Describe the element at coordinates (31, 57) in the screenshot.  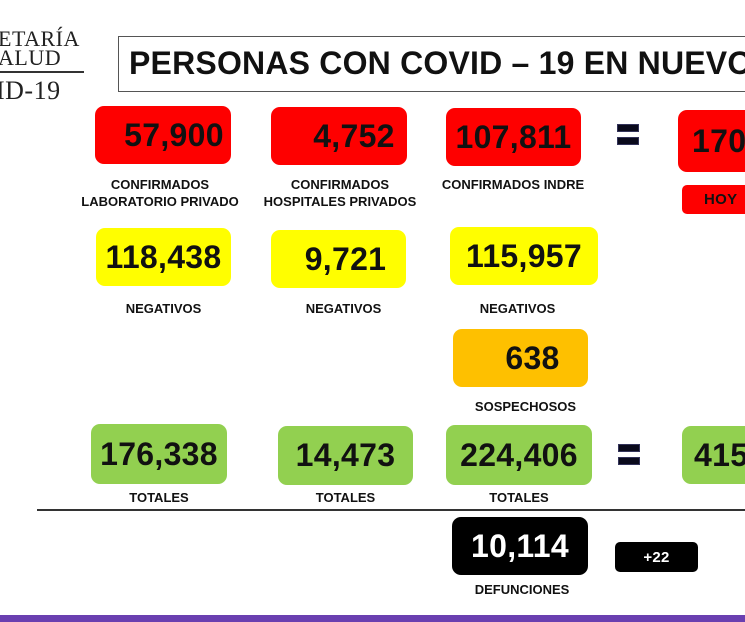
I see `logo-line-2: ALUD` at that location.